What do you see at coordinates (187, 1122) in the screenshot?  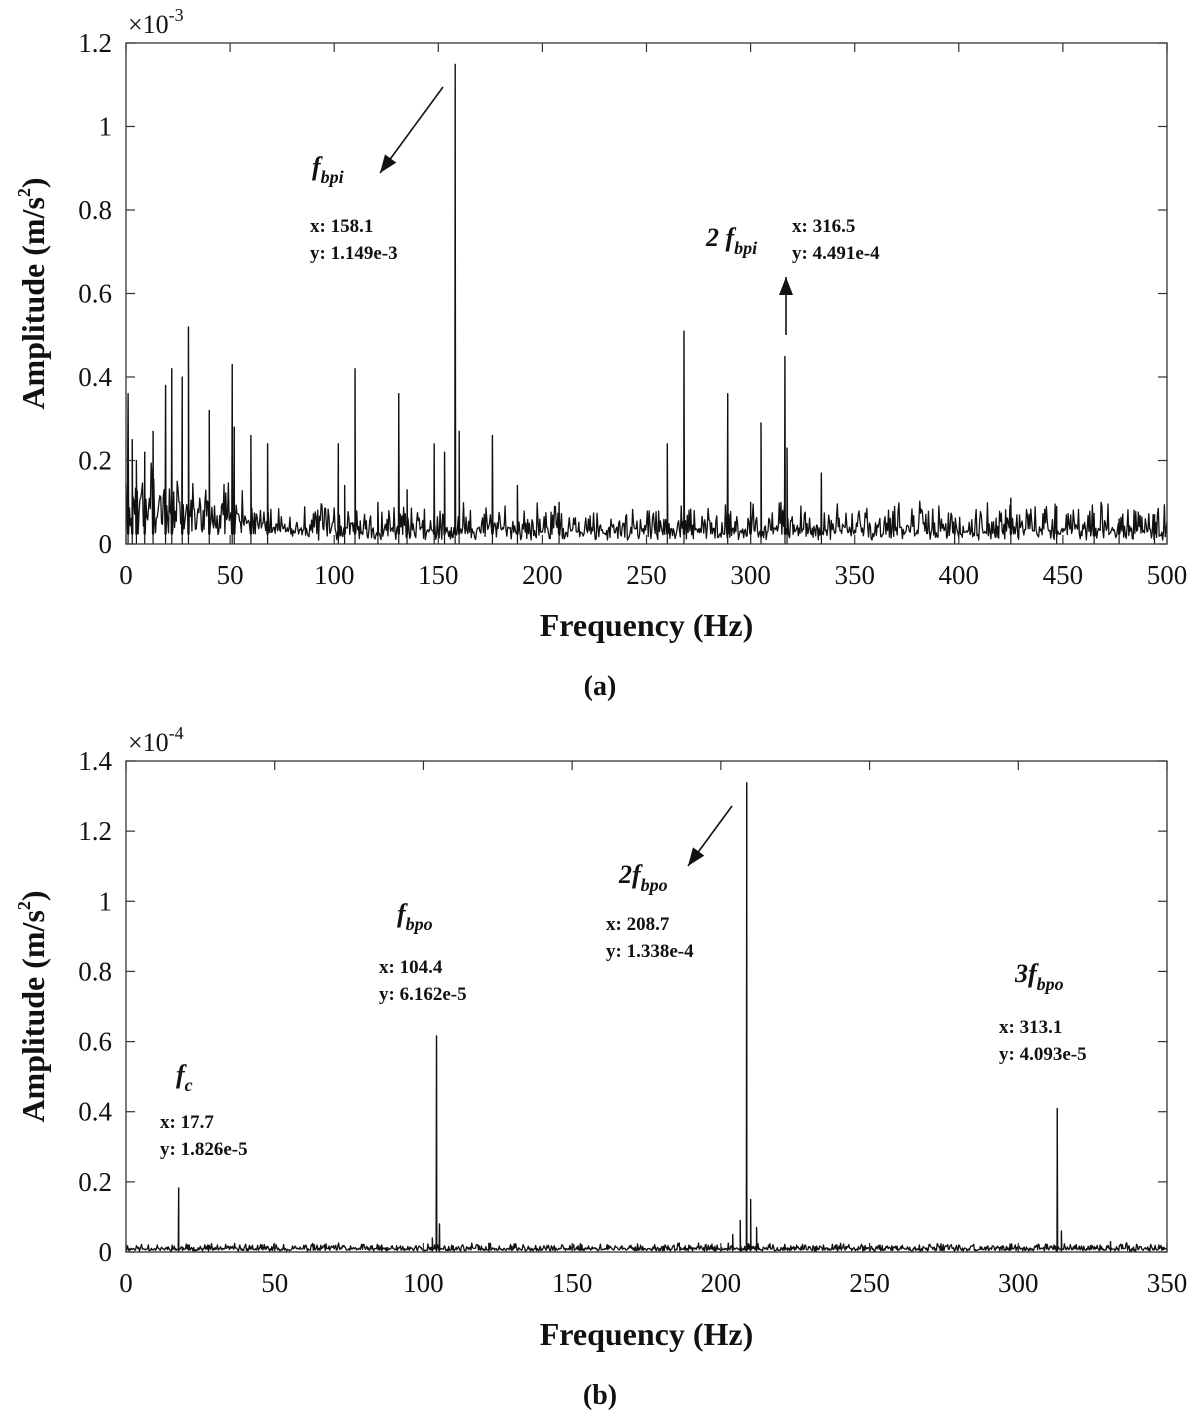 I see `datatip-x: x: 17.7` at bounding box center [187, 1122].